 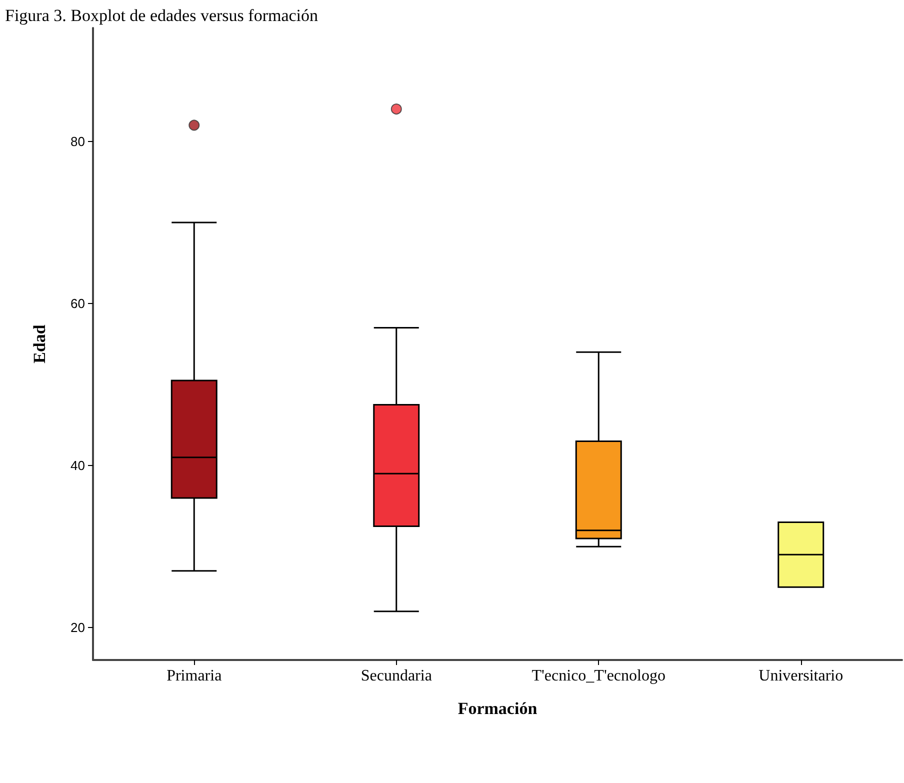 What do you see at coordinates (77, 141) in the screenshot?
I see `y-tick-label: 80` at bounding box center [77, 141].